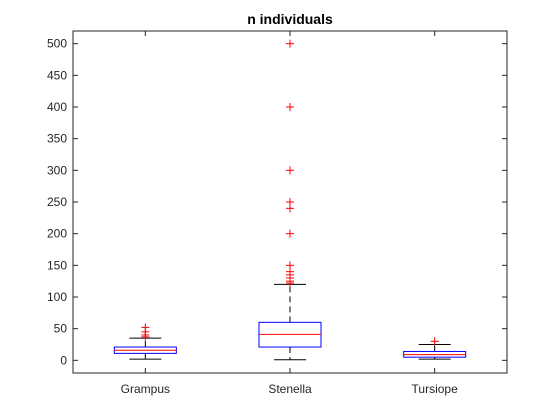  Describe the element at coordinates (435, 348) in the screenshot. I see `box-tursiope` at that location.